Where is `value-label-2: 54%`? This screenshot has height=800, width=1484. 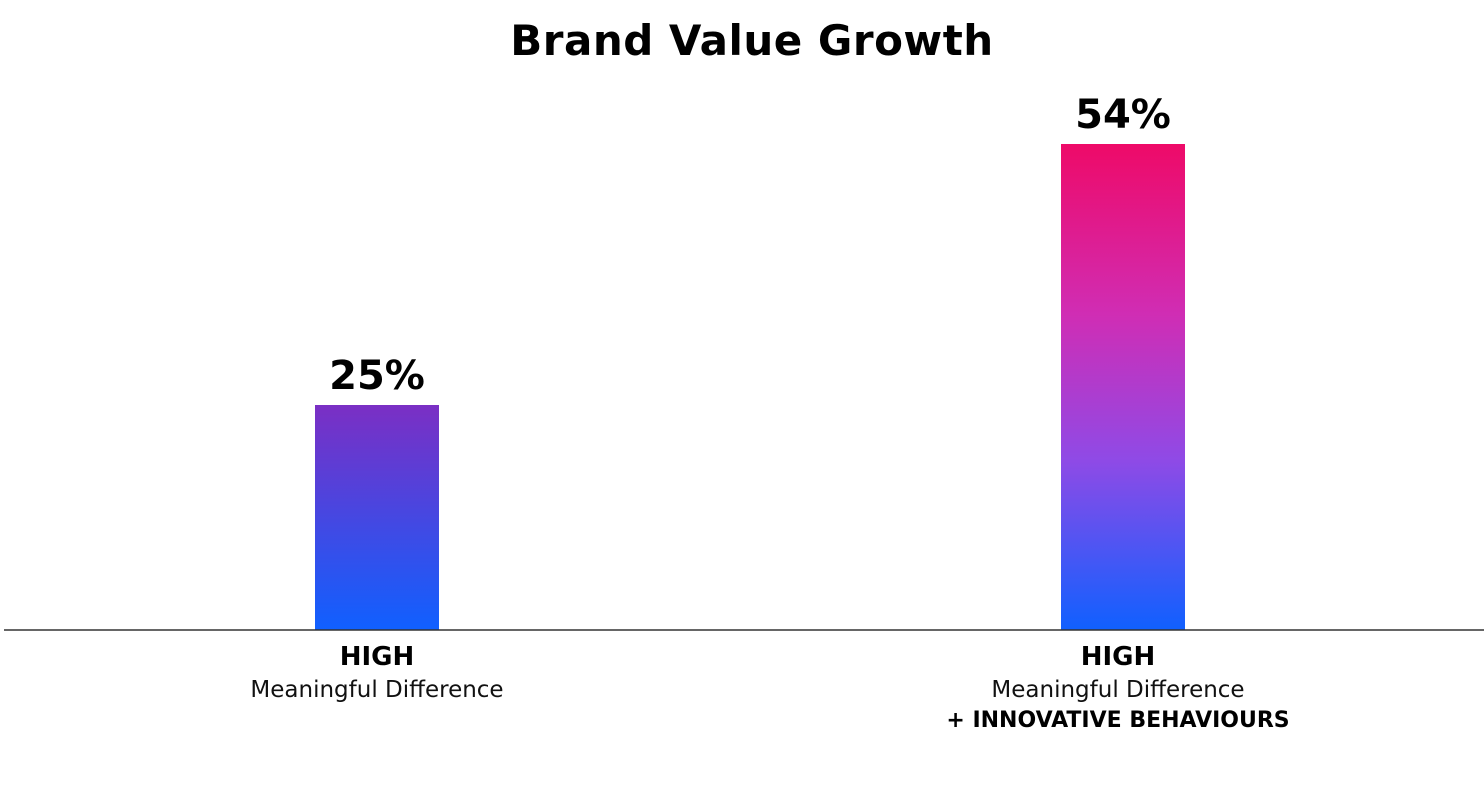 value-label-2: 54% is located at coordinates (1123, 115).